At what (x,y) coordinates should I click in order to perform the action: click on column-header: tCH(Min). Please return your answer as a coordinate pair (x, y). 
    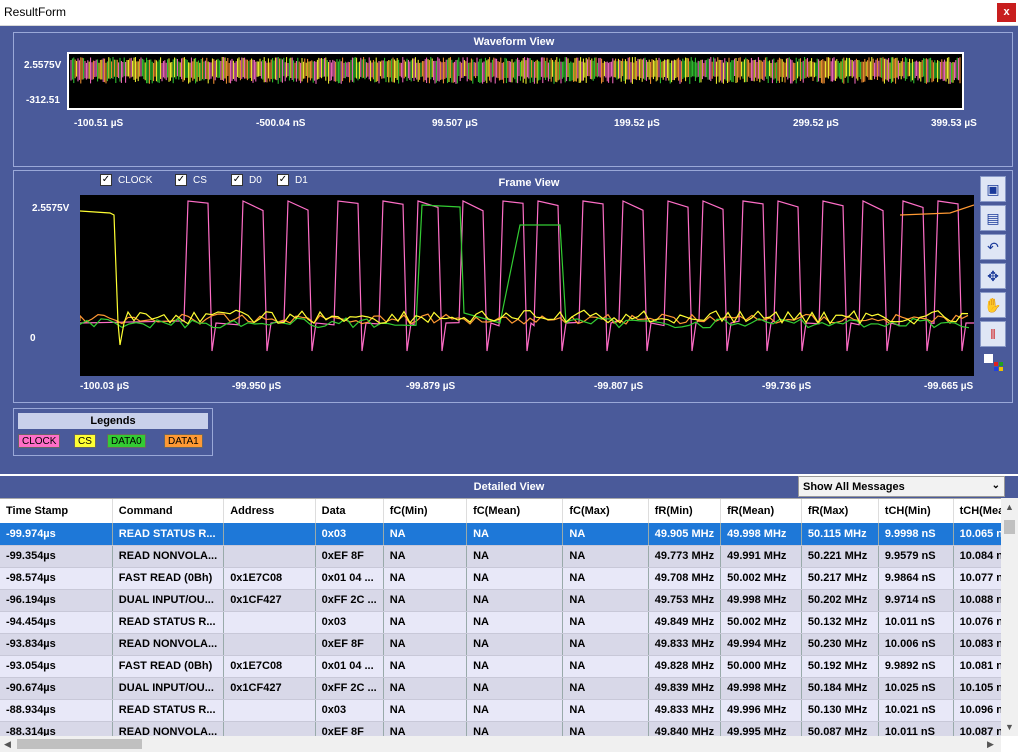
    Looking at the image, I should click on (916, 511).